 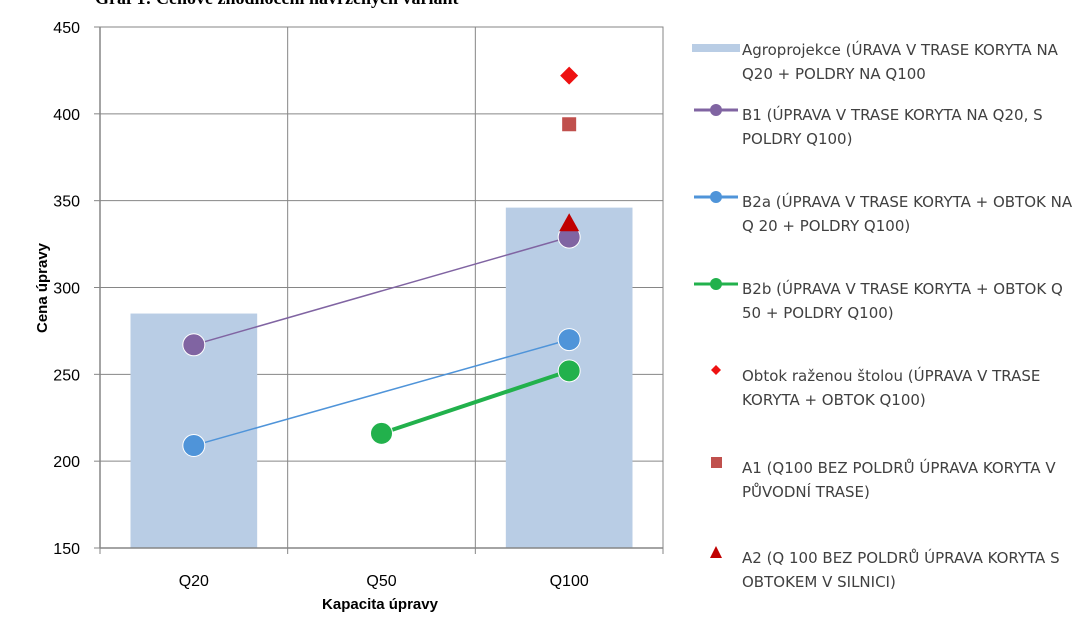 I want to click on y-tick-label: 350, so click(x=66, y=202).